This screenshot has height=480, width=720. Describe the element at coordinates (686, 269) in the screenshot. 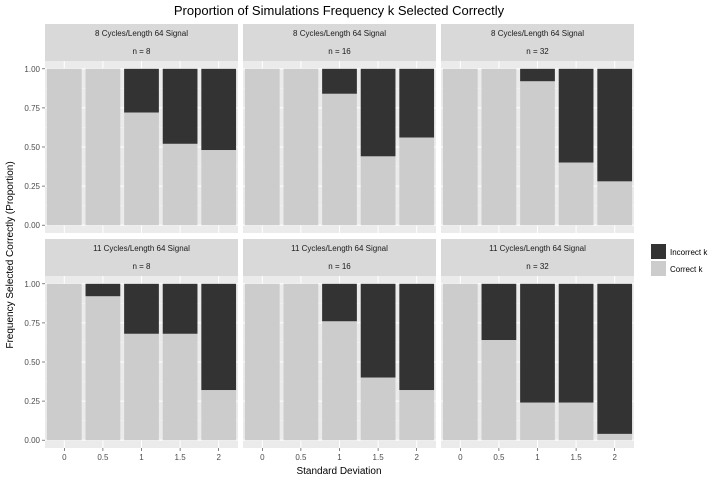

I see `legend-label: Correct k` at that location.